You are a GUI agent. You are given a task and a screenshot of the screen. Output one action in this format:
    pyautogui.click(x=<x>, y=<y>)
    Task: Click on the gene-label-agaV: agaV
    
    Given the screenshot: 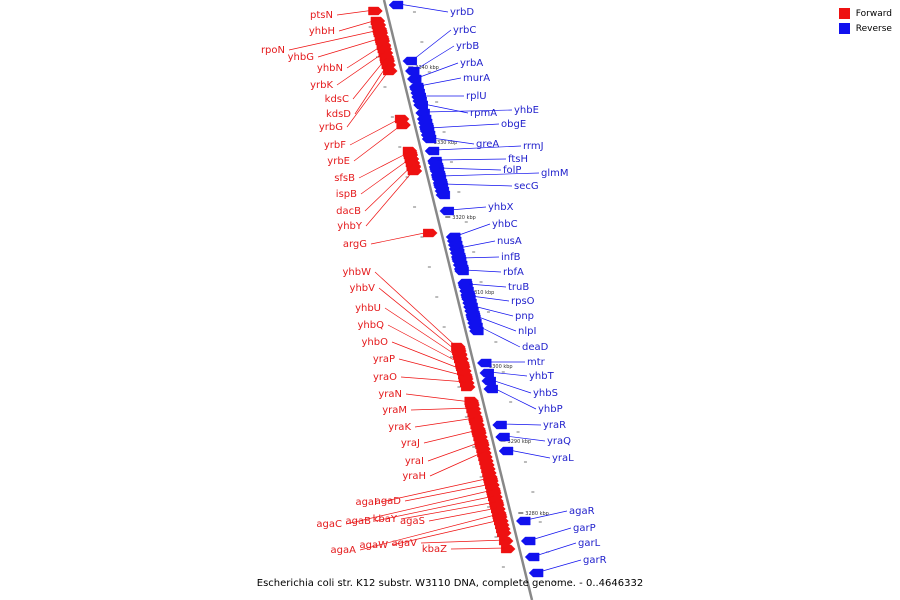 What is the action you would take?
    pyautogui.click(x=405, y=543)
    